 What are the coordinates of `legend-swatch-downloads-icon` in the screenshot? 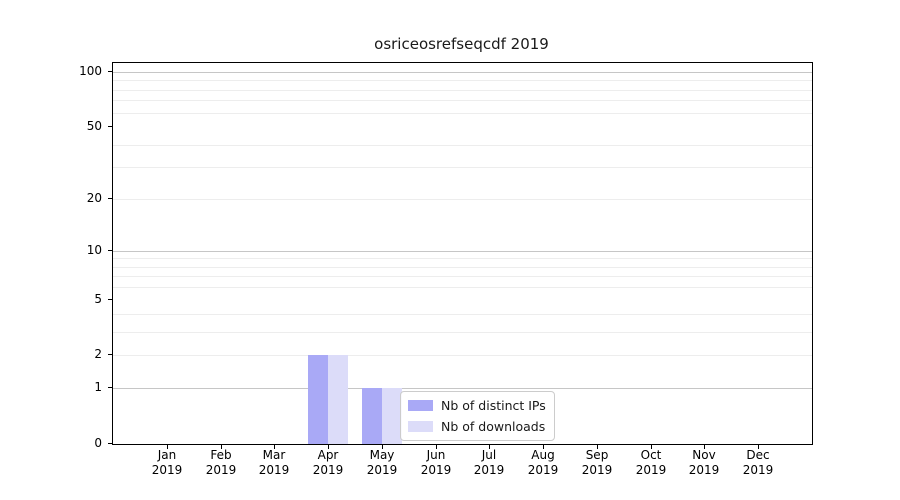 It's located at (420, 426).